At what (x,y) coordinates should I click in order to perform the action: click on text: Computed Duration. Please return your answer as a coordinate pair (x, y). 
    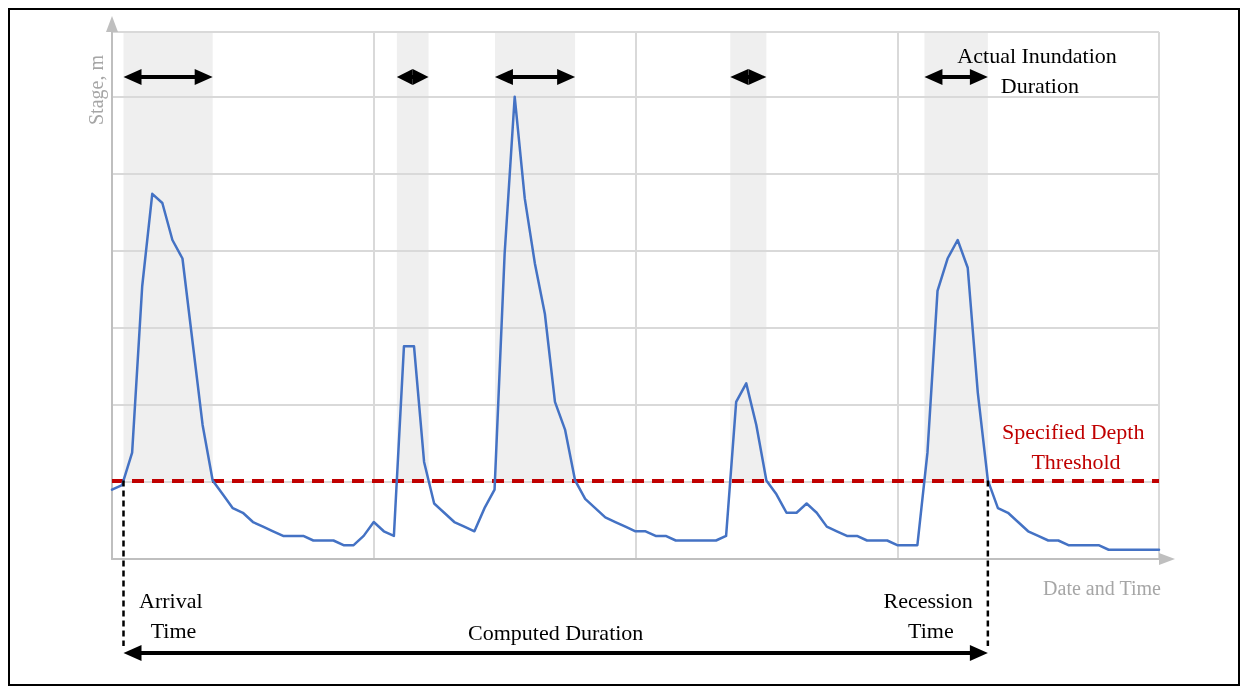
    Looking at the image, I should click on (555, 632).